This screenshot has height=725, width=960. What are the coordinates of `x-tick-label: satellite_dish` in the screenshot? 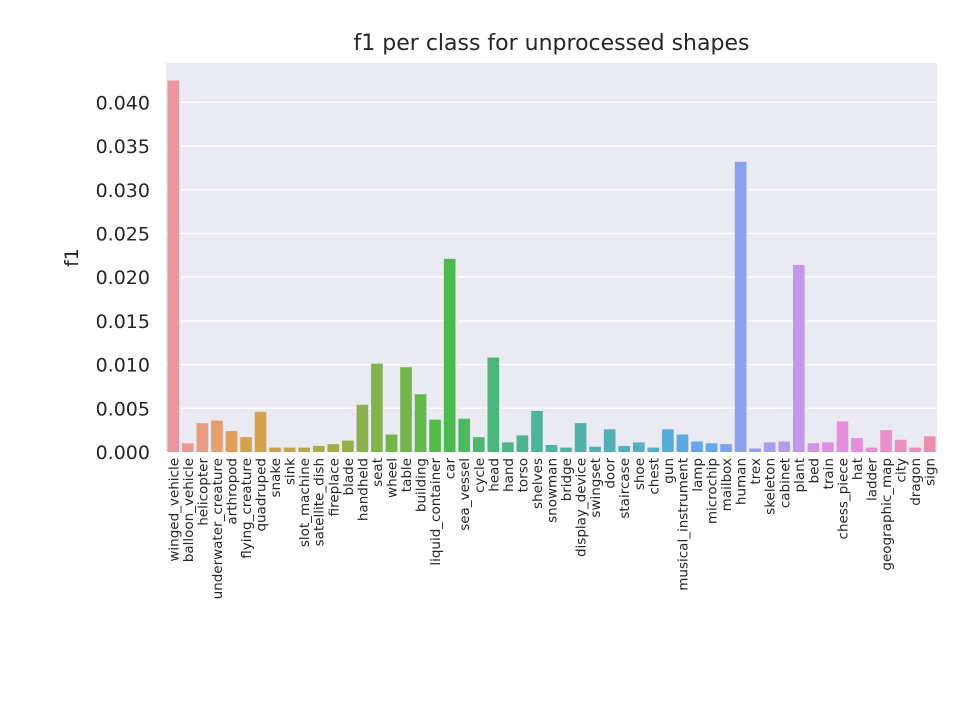 It's located at (320, 502).